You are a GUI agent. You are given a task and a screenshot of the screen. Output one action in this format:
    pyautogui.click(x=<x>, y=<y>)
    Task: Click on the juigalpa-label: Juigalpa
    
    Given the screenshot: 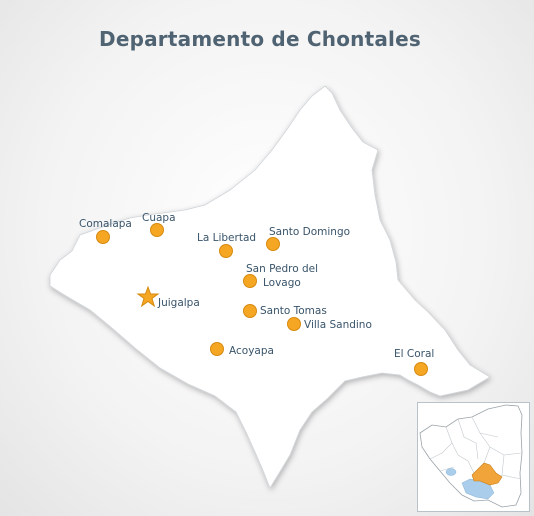 What is the action you would take?
    pyautogui.click(x=178, y=303)
    